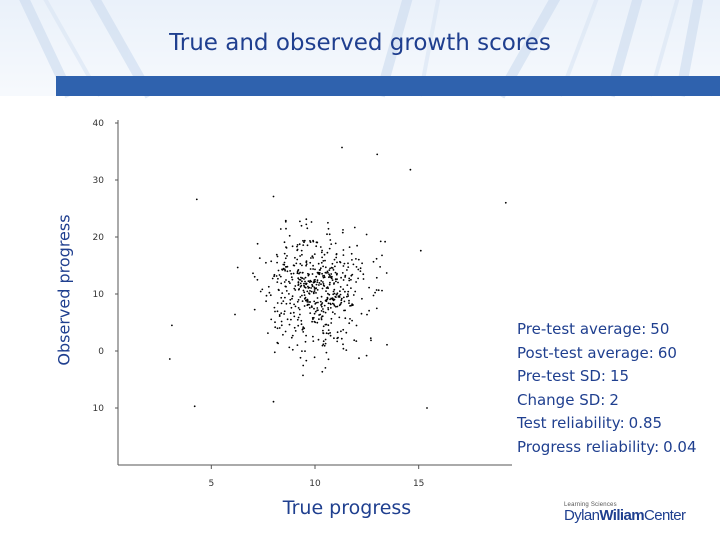 This screenshot has width=720, height=540. I want to click on stat-value: 2, so click(614, 399).